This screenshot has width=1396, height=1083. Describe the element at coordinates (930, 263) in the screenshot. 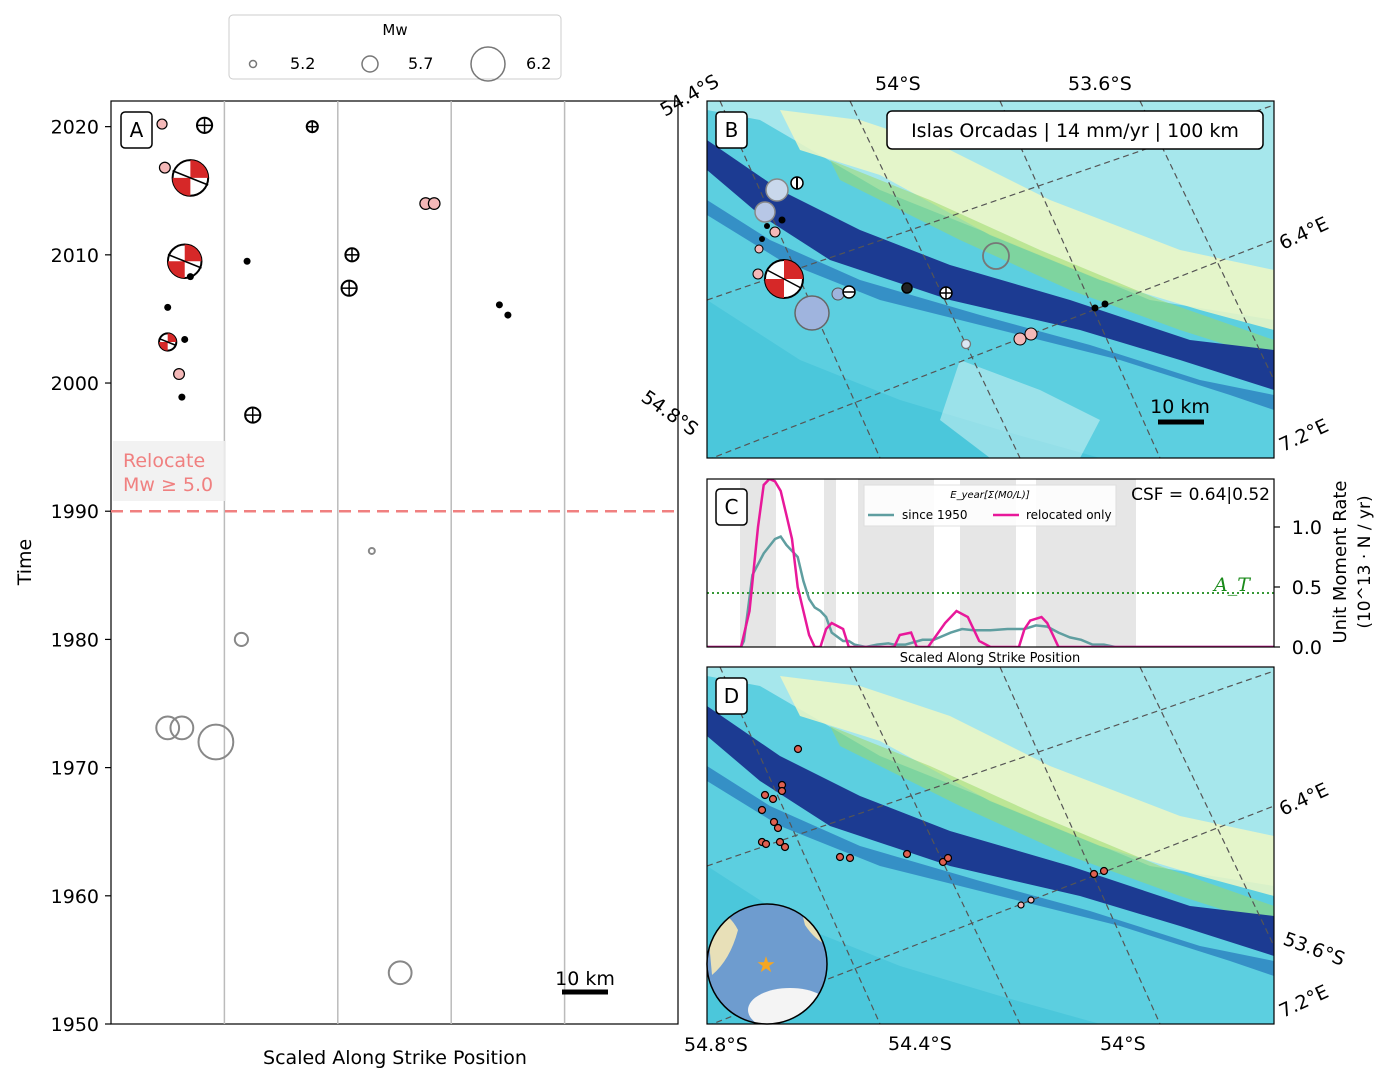

I see `panel-b-events` at that location.